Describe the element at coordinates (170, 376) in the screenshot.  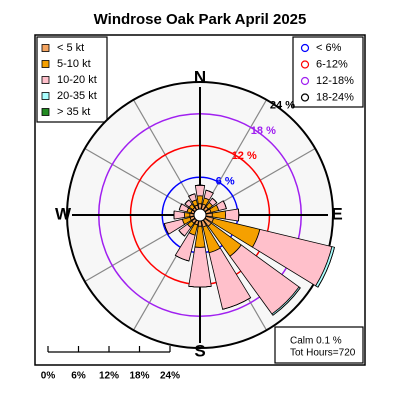
I see `scale-label: 24%` at that location.